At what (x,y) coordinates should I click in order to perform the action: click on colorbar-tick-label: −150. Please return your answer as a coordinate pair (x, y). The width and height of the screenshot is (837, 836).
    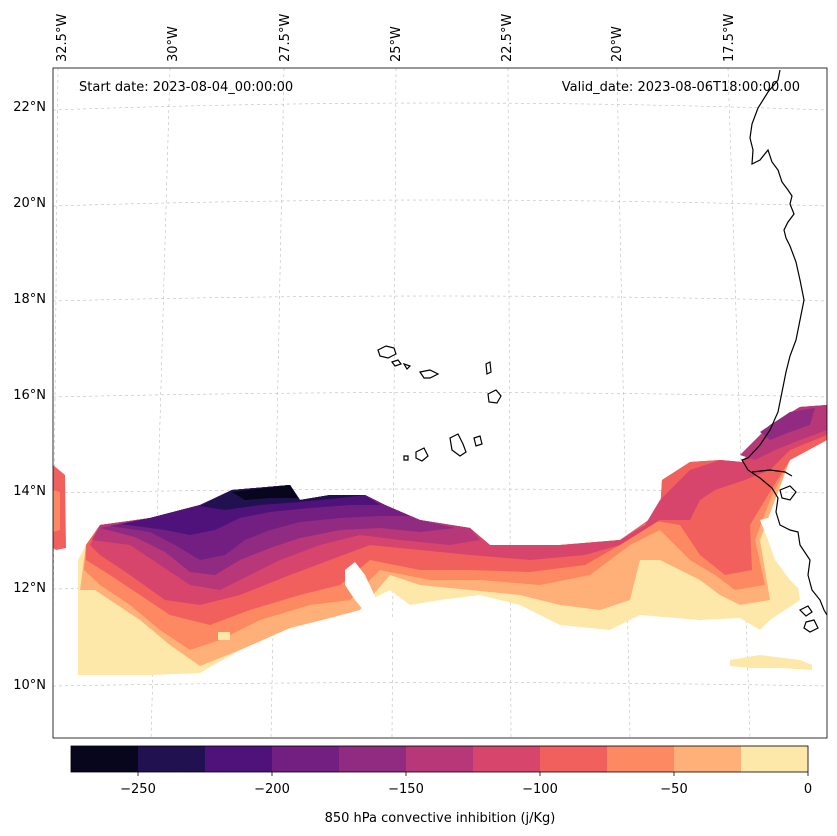
    Looking at the image, I should click on (406, 789).